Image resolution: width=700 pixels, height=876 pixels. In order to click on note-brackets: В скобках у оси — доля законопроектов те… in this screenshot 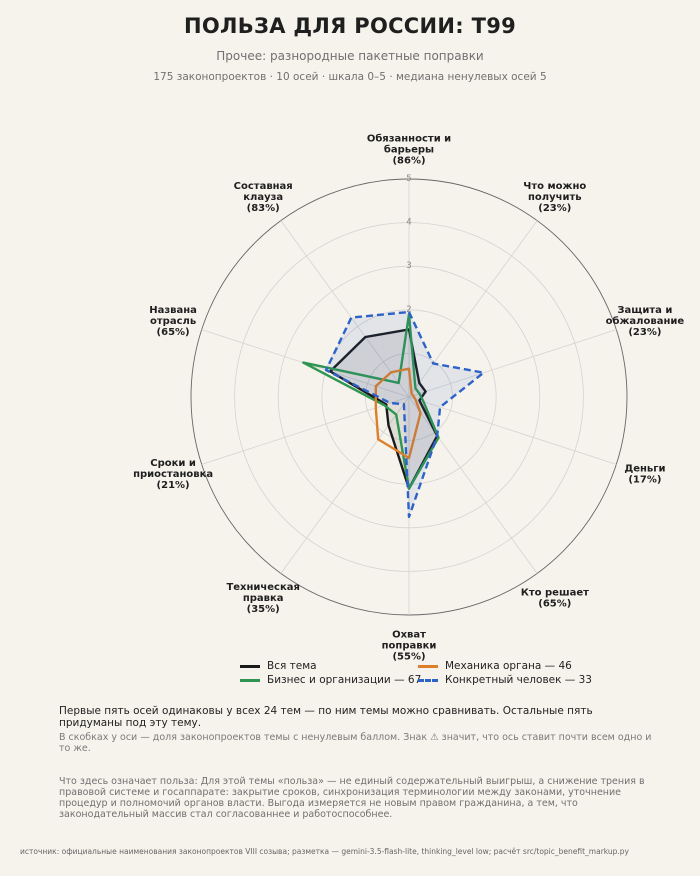, I will do `click(355, 743)`.